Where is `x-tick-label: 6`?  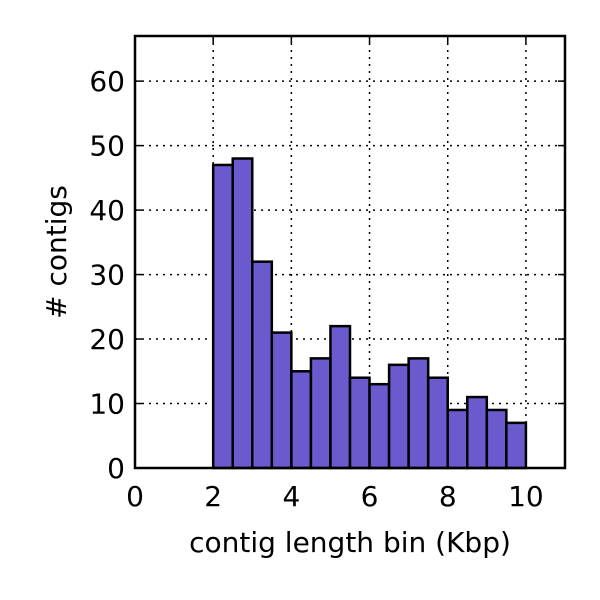 x-tick-label: 6 is located at coordinates (370, 496).